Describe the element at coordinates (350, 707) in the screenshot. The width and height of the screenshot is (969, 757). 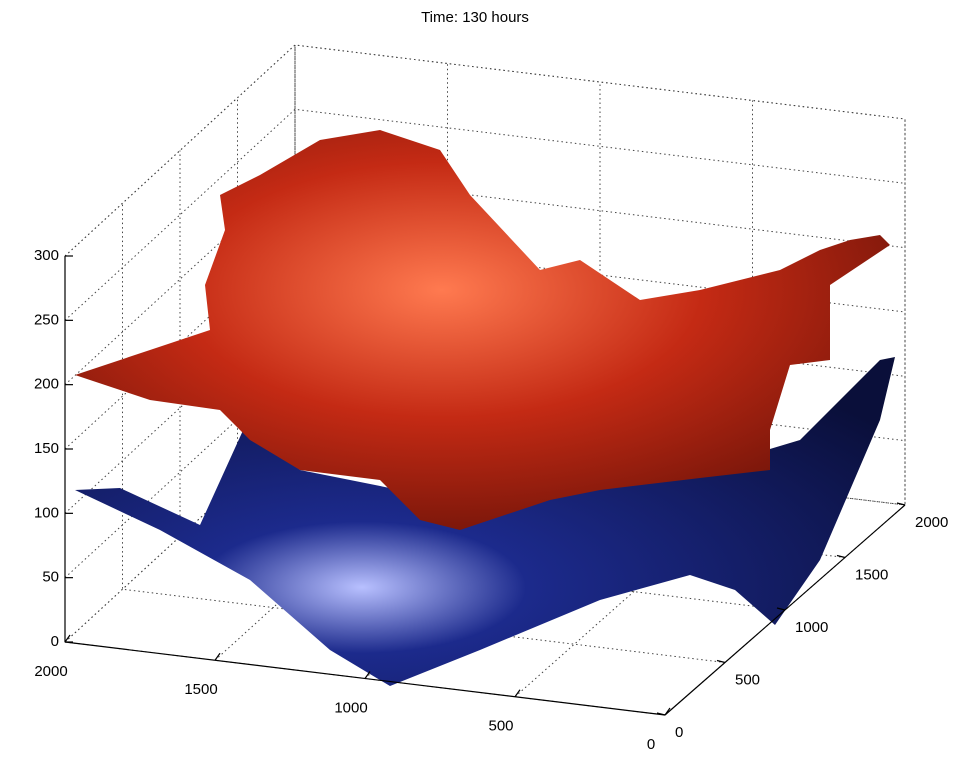
I see `x-tick-label: 1000` at that location.